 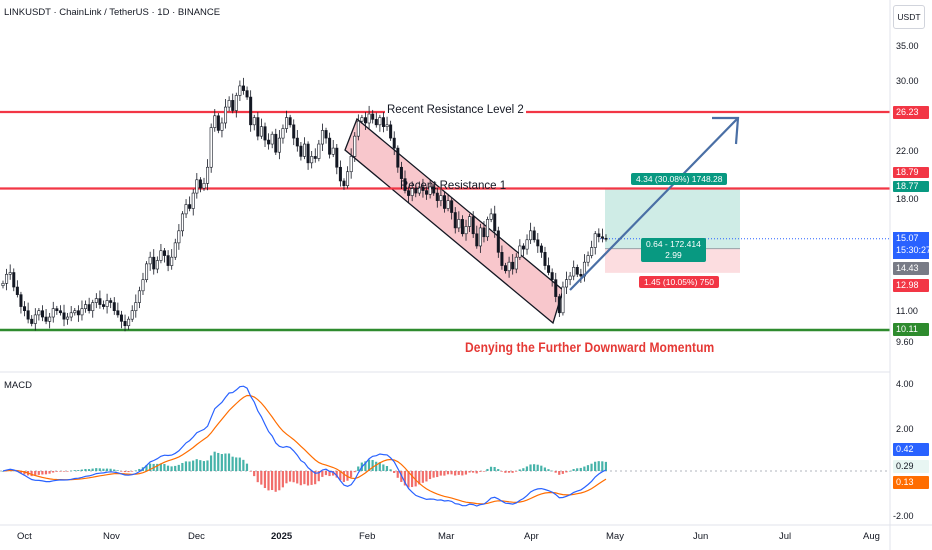 What do you see at coordinates (911, 172) in the screenshot?
I see `target-price-tag: 18.79` at bounding box center [911, 172].